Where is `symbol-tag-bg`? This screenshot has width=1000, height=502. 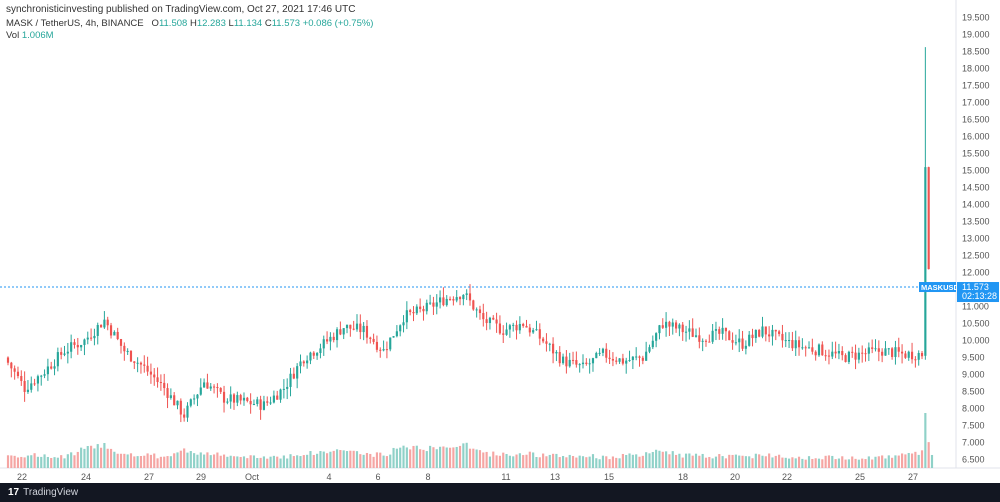
symbol-tag-bg is located at coordinates (937, 287).